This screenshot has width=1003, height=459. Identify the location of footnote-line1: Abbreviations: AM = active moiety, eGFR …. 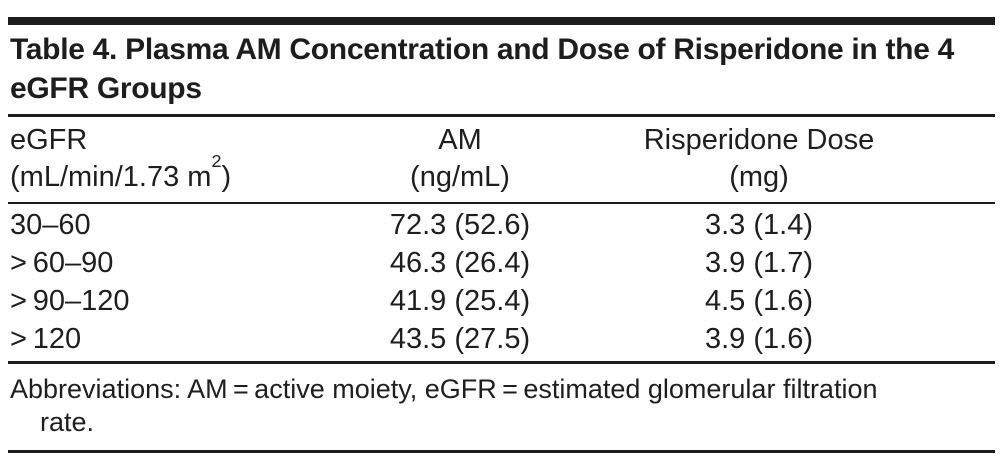
(444, 389).